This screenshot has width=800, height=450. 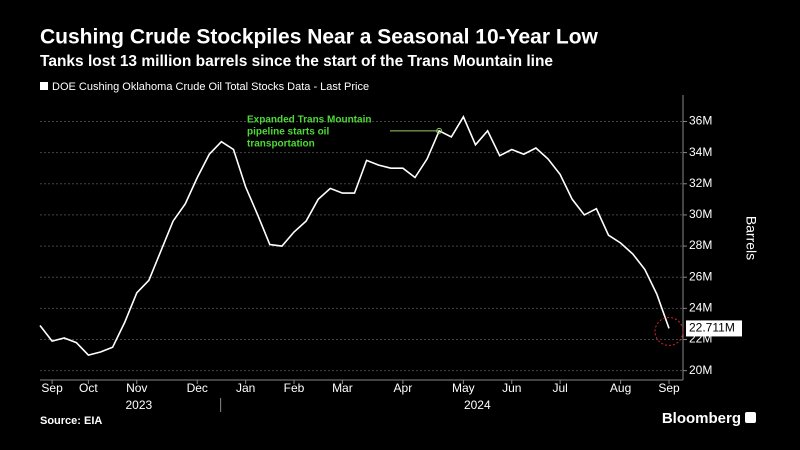 What do you see at coordinates (403, 388) in the screenshot?
I see `x-tick-label: Apr` at bounding box center [403, 388].